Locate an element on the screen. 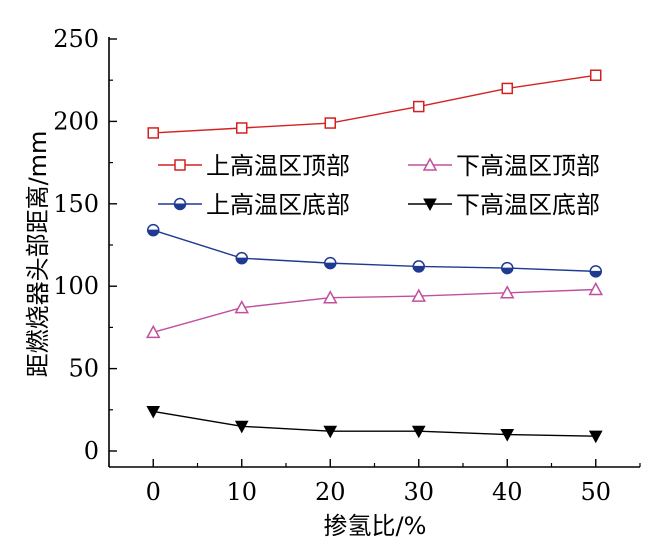 Image resolution: width=670 pixels, height=548 pixels. y-tick-label-200: 200 is located at coordinates (76, 121).